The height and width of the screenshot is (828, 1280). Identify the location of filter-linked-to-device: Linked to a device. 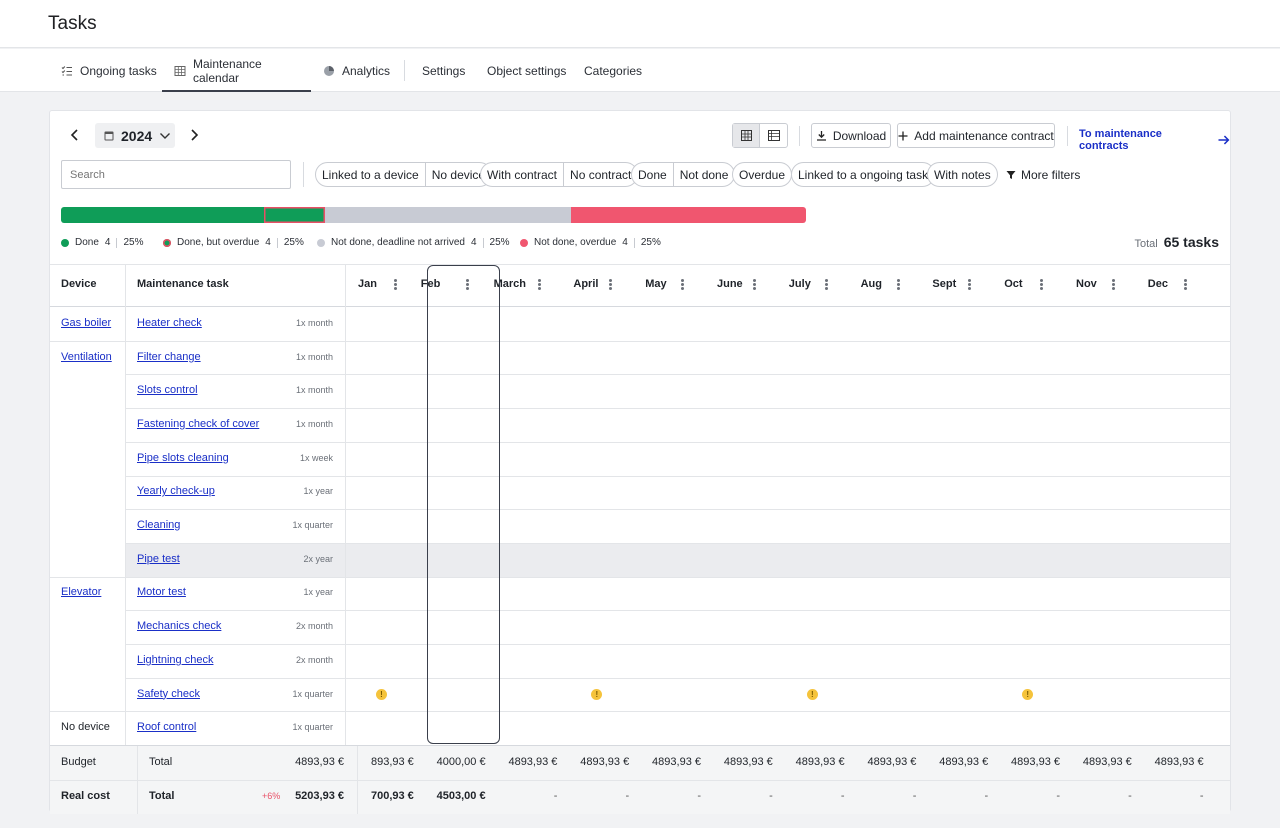
(370, 174).